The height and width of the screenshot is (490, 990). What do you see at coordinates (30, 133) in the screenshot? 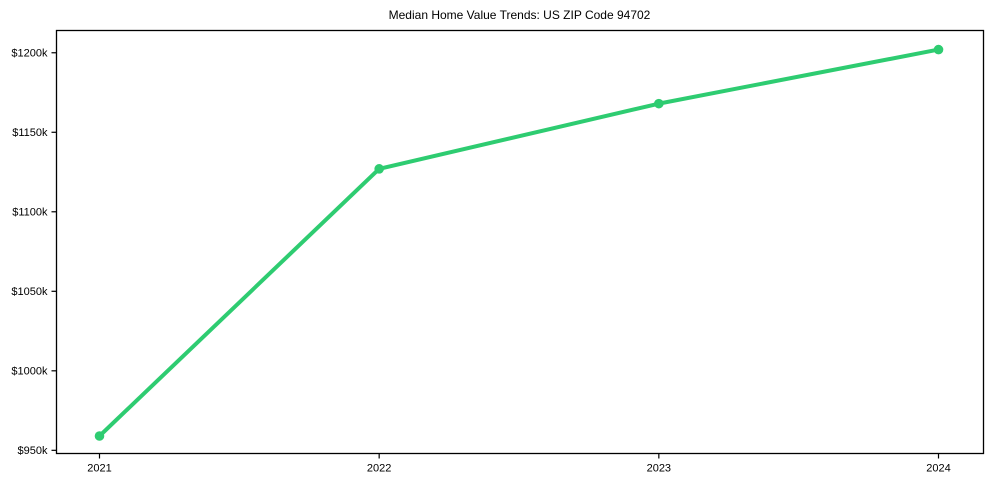
I see `y-tick-label: $1150k` at bounding box center [30, 133].